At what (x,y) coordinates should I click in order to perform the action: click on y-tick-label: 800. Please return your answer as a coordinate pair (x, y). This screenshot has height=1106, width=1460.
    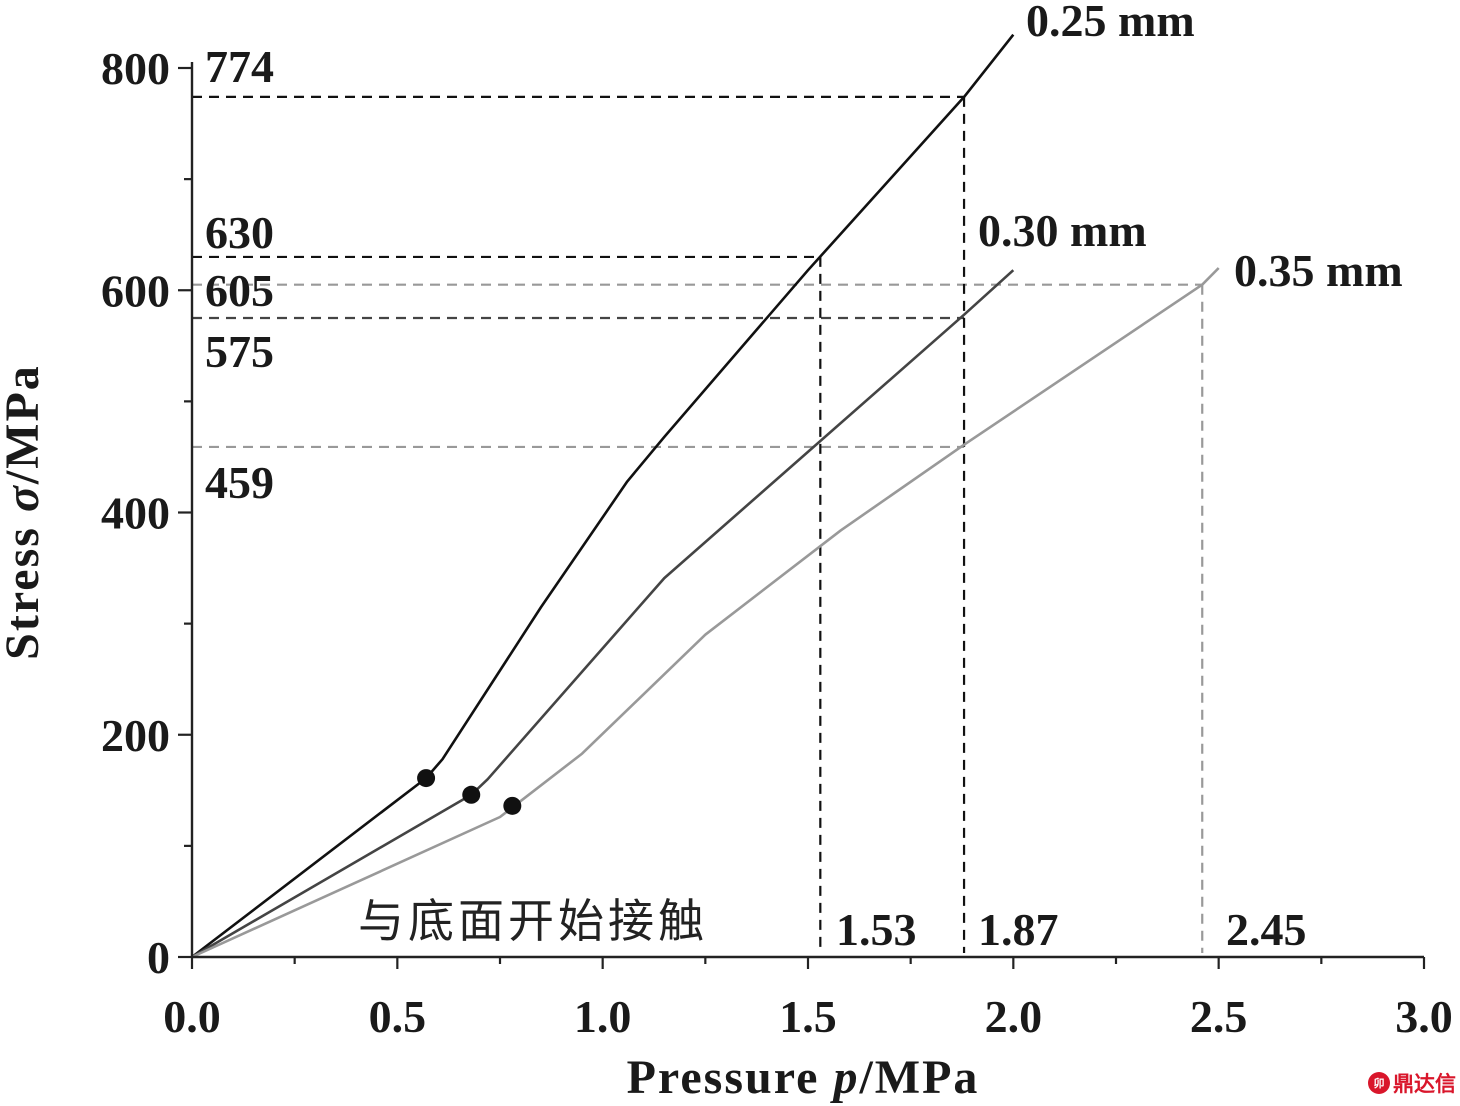
    Looking at the image, I should click on (135, 68).